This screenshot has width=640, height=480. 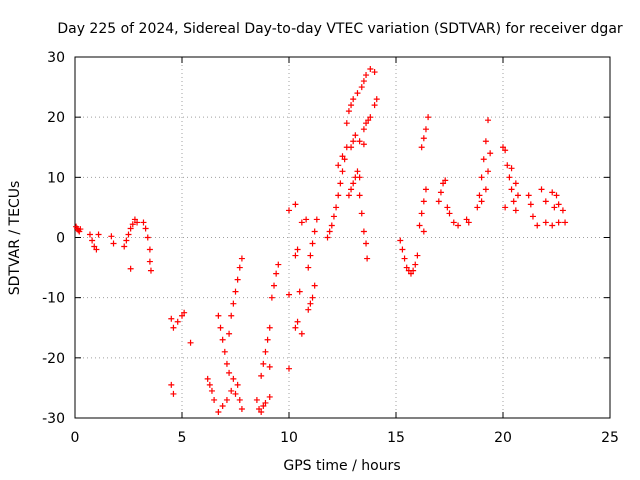 What do you see at coordinates (341, 466) in the screenshot?
I see `x-axis-label: GPS time / hours` at bounding box center [341, 466].